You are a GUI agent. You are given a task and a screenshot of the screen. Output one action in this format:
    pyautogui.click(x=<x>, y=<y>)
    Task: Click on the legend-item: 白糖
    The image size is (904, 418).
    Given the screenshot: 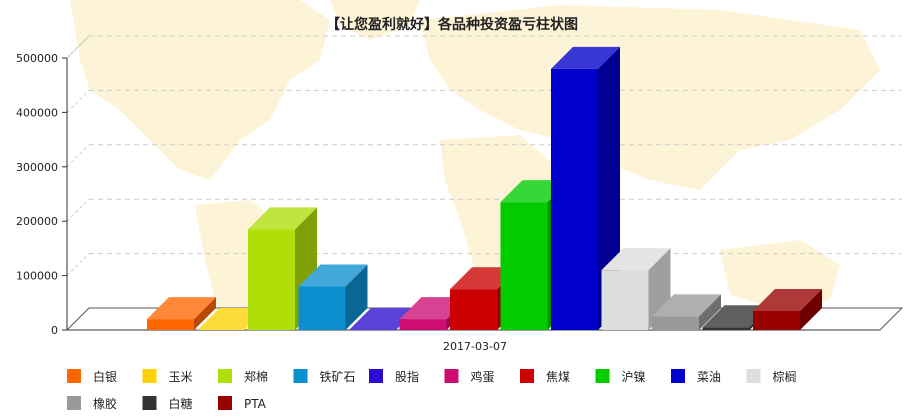 What is the action you would take?
    pyautogui.click(x=167, y=403)
    